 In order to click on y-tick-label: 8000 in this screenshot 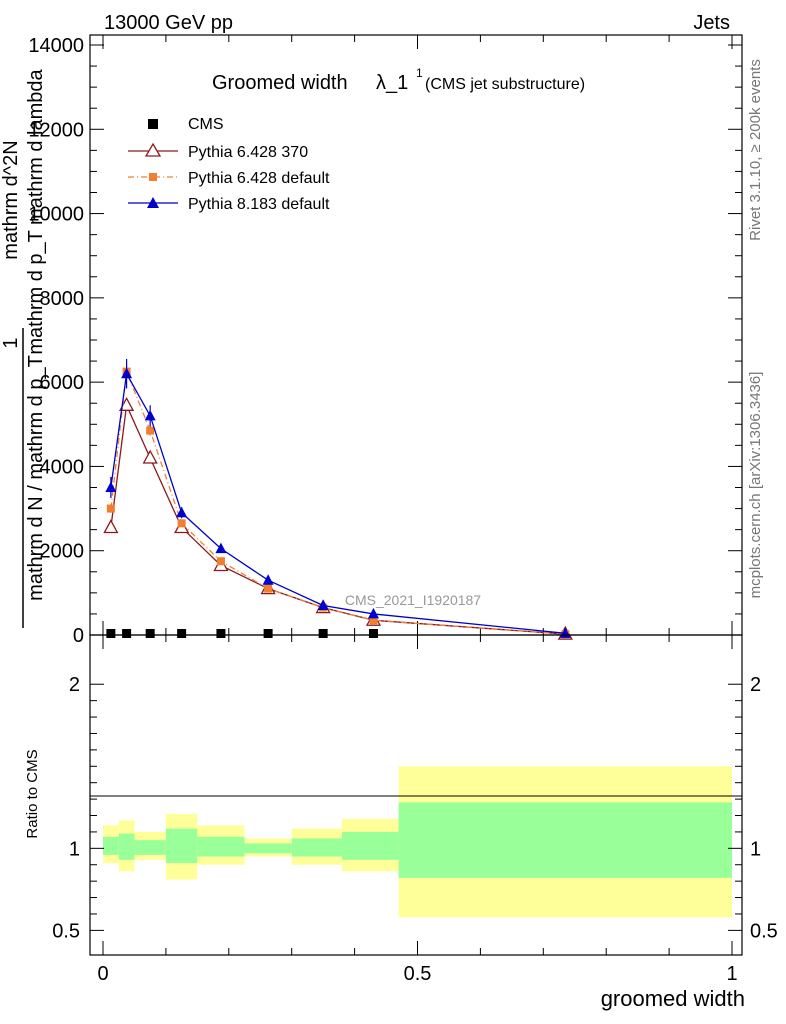, I will do `click(62, 299)`.